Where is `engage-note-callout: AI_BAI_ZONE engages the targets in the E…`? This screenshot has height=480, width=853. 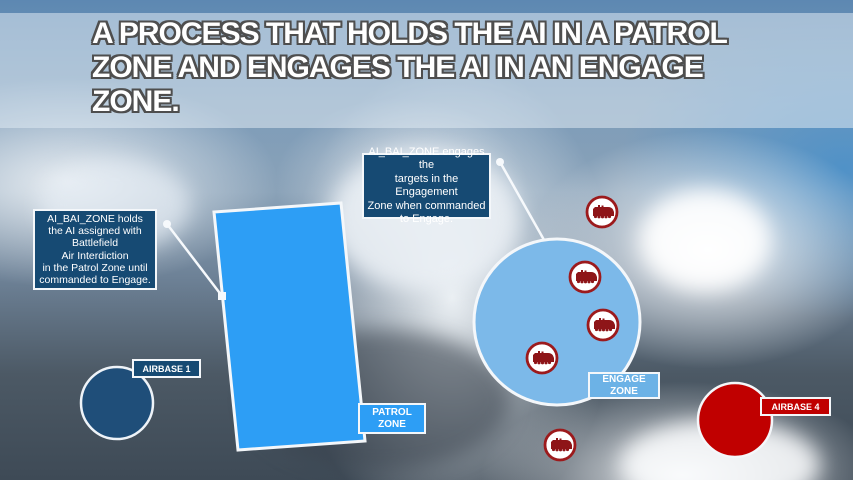
engage-note-callout: AI_BAI_ZONE engages the targets in the E… is located at coordinates (426, 185).